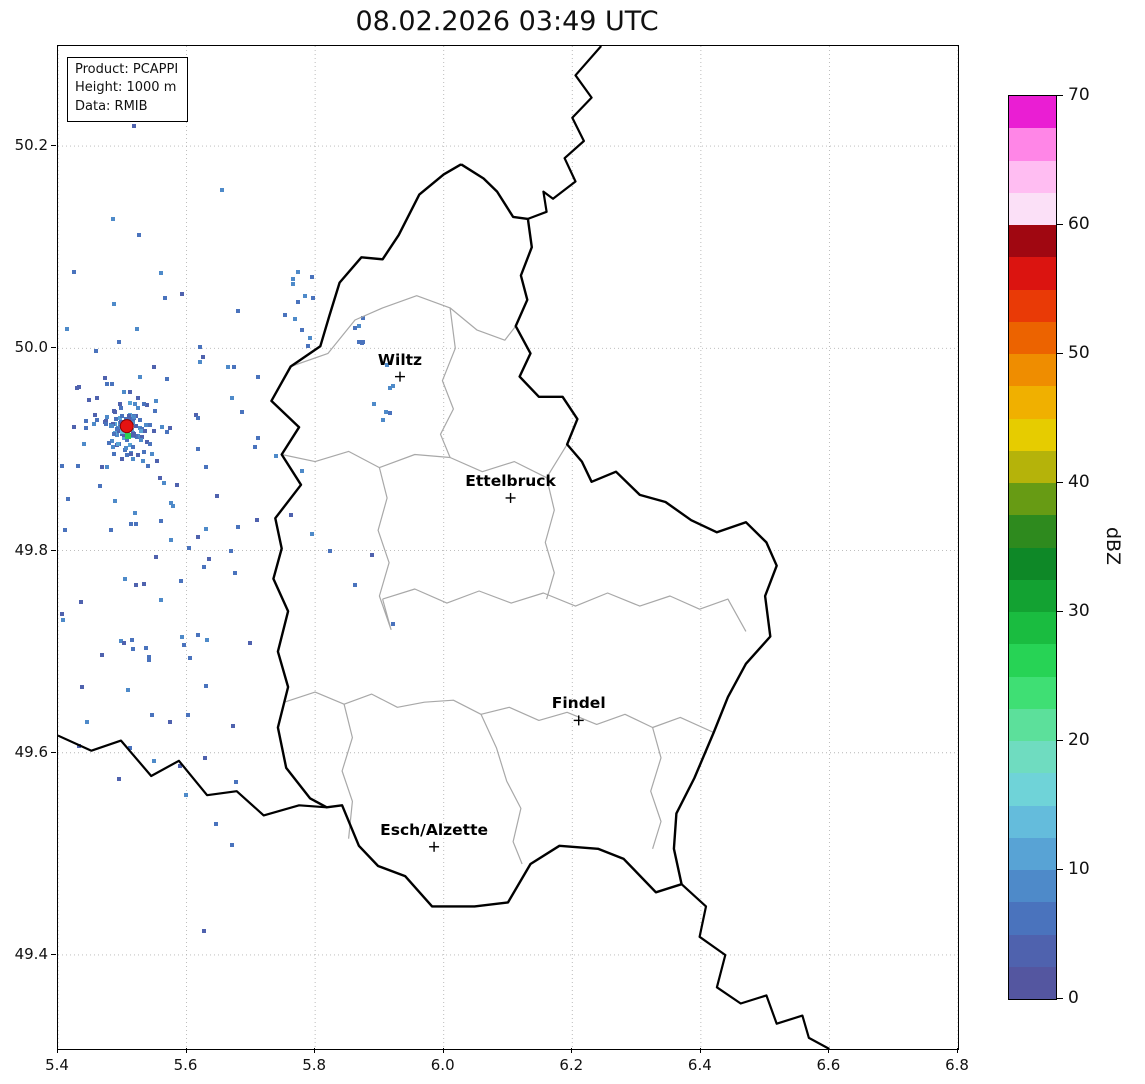  I want to click on colorbar, so click(1032, 547).